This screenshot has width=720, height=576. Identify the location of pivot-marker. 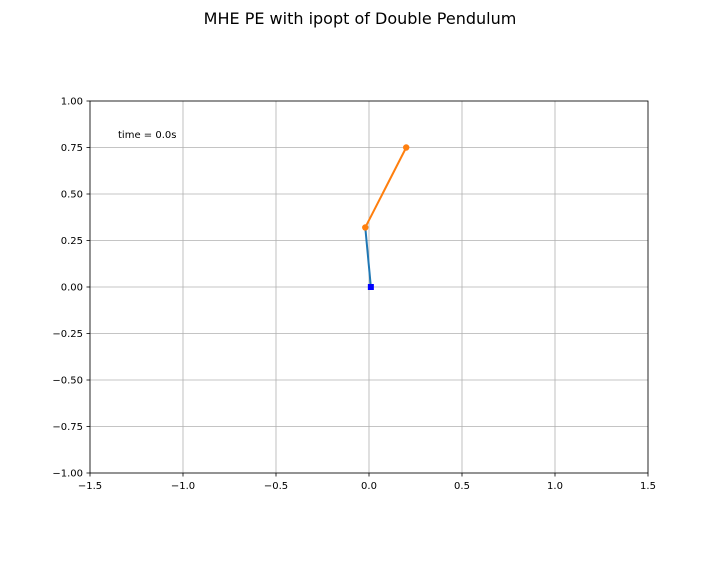
(370, 287).